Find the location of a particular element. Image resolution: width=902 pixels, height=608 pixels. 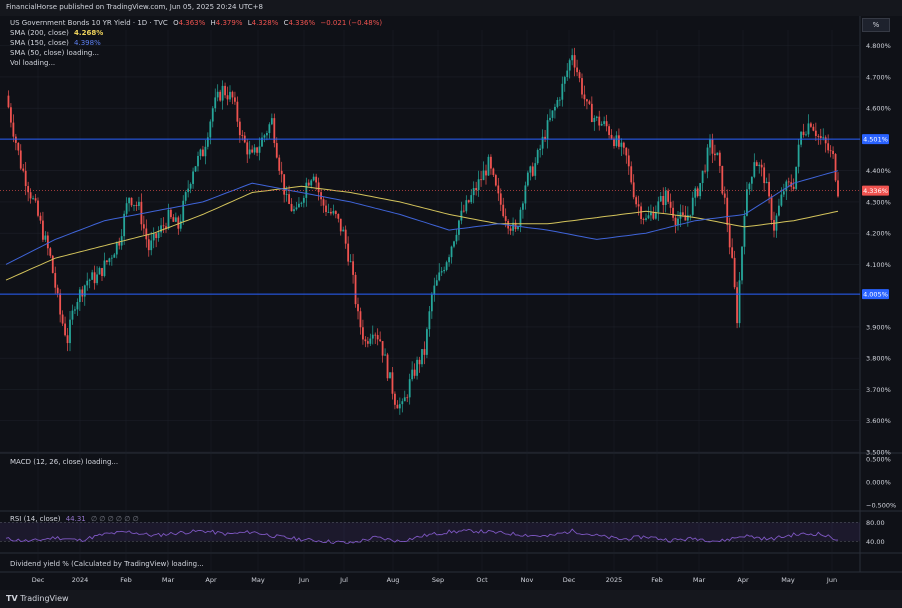

high-value: 4.379% is located at coordinates (229, 23).